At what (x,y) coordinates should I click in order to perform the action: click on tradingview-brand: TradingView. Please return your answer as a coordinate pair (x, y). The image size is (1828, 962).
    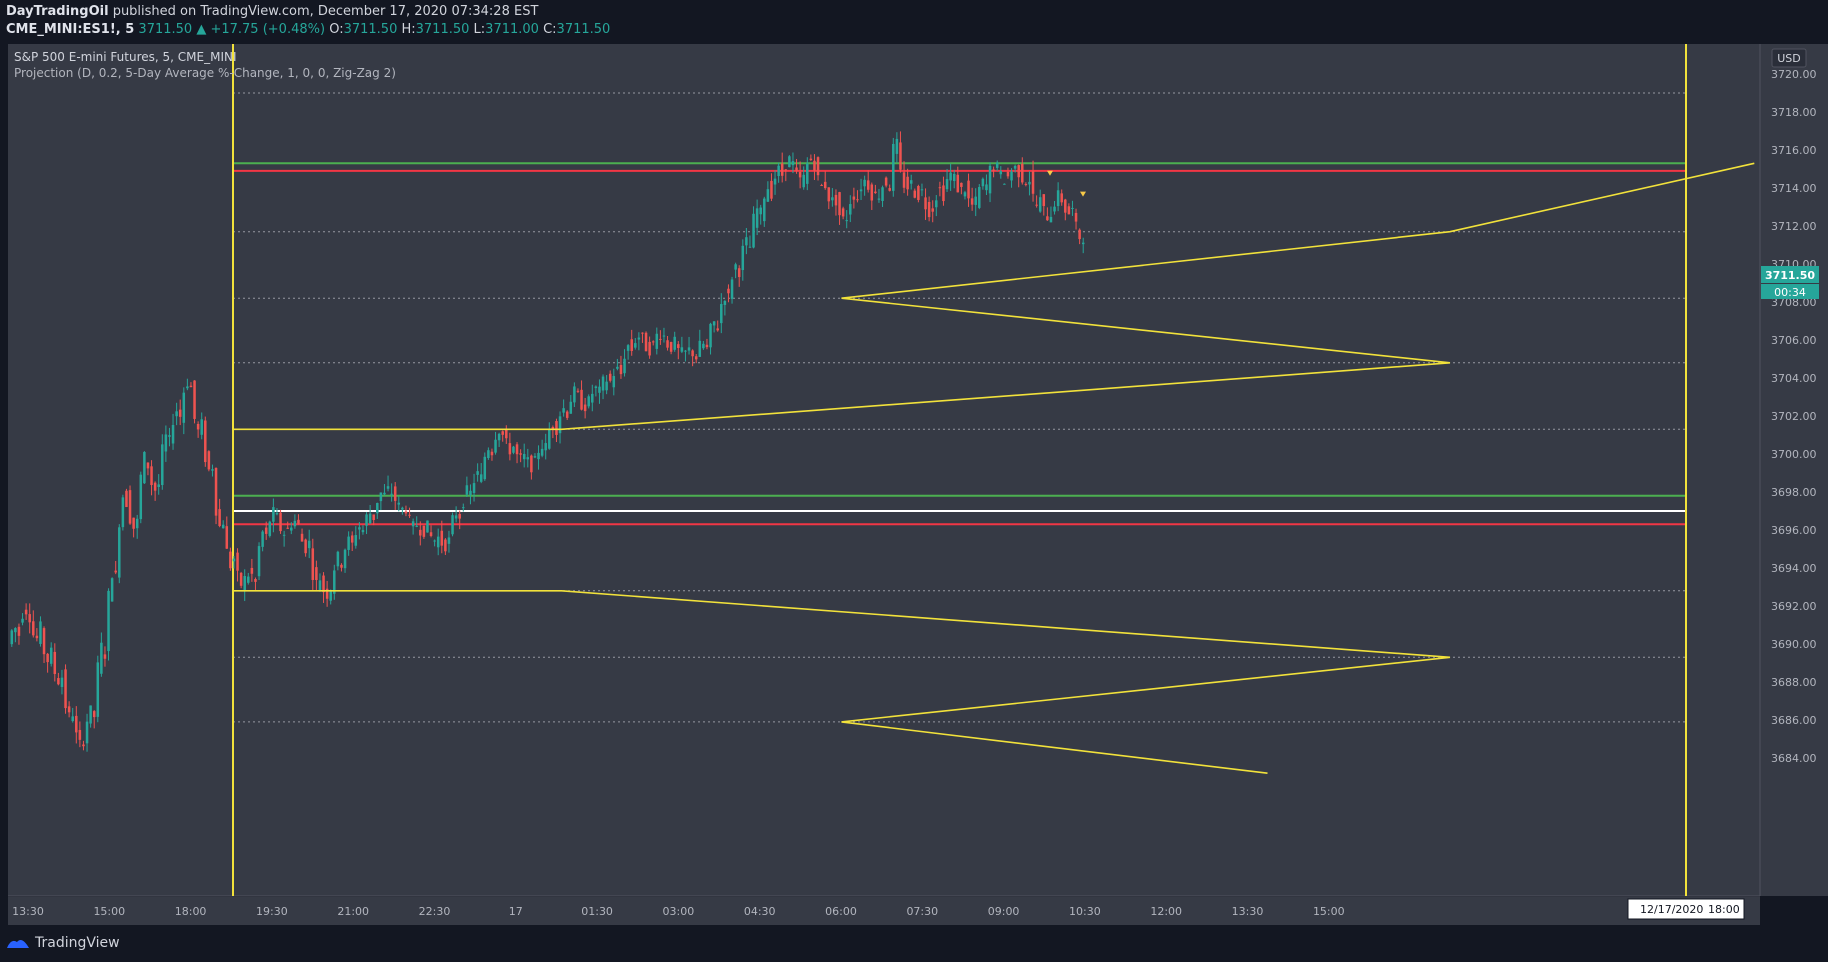
    Looking at the image, I should click on (63, 943).